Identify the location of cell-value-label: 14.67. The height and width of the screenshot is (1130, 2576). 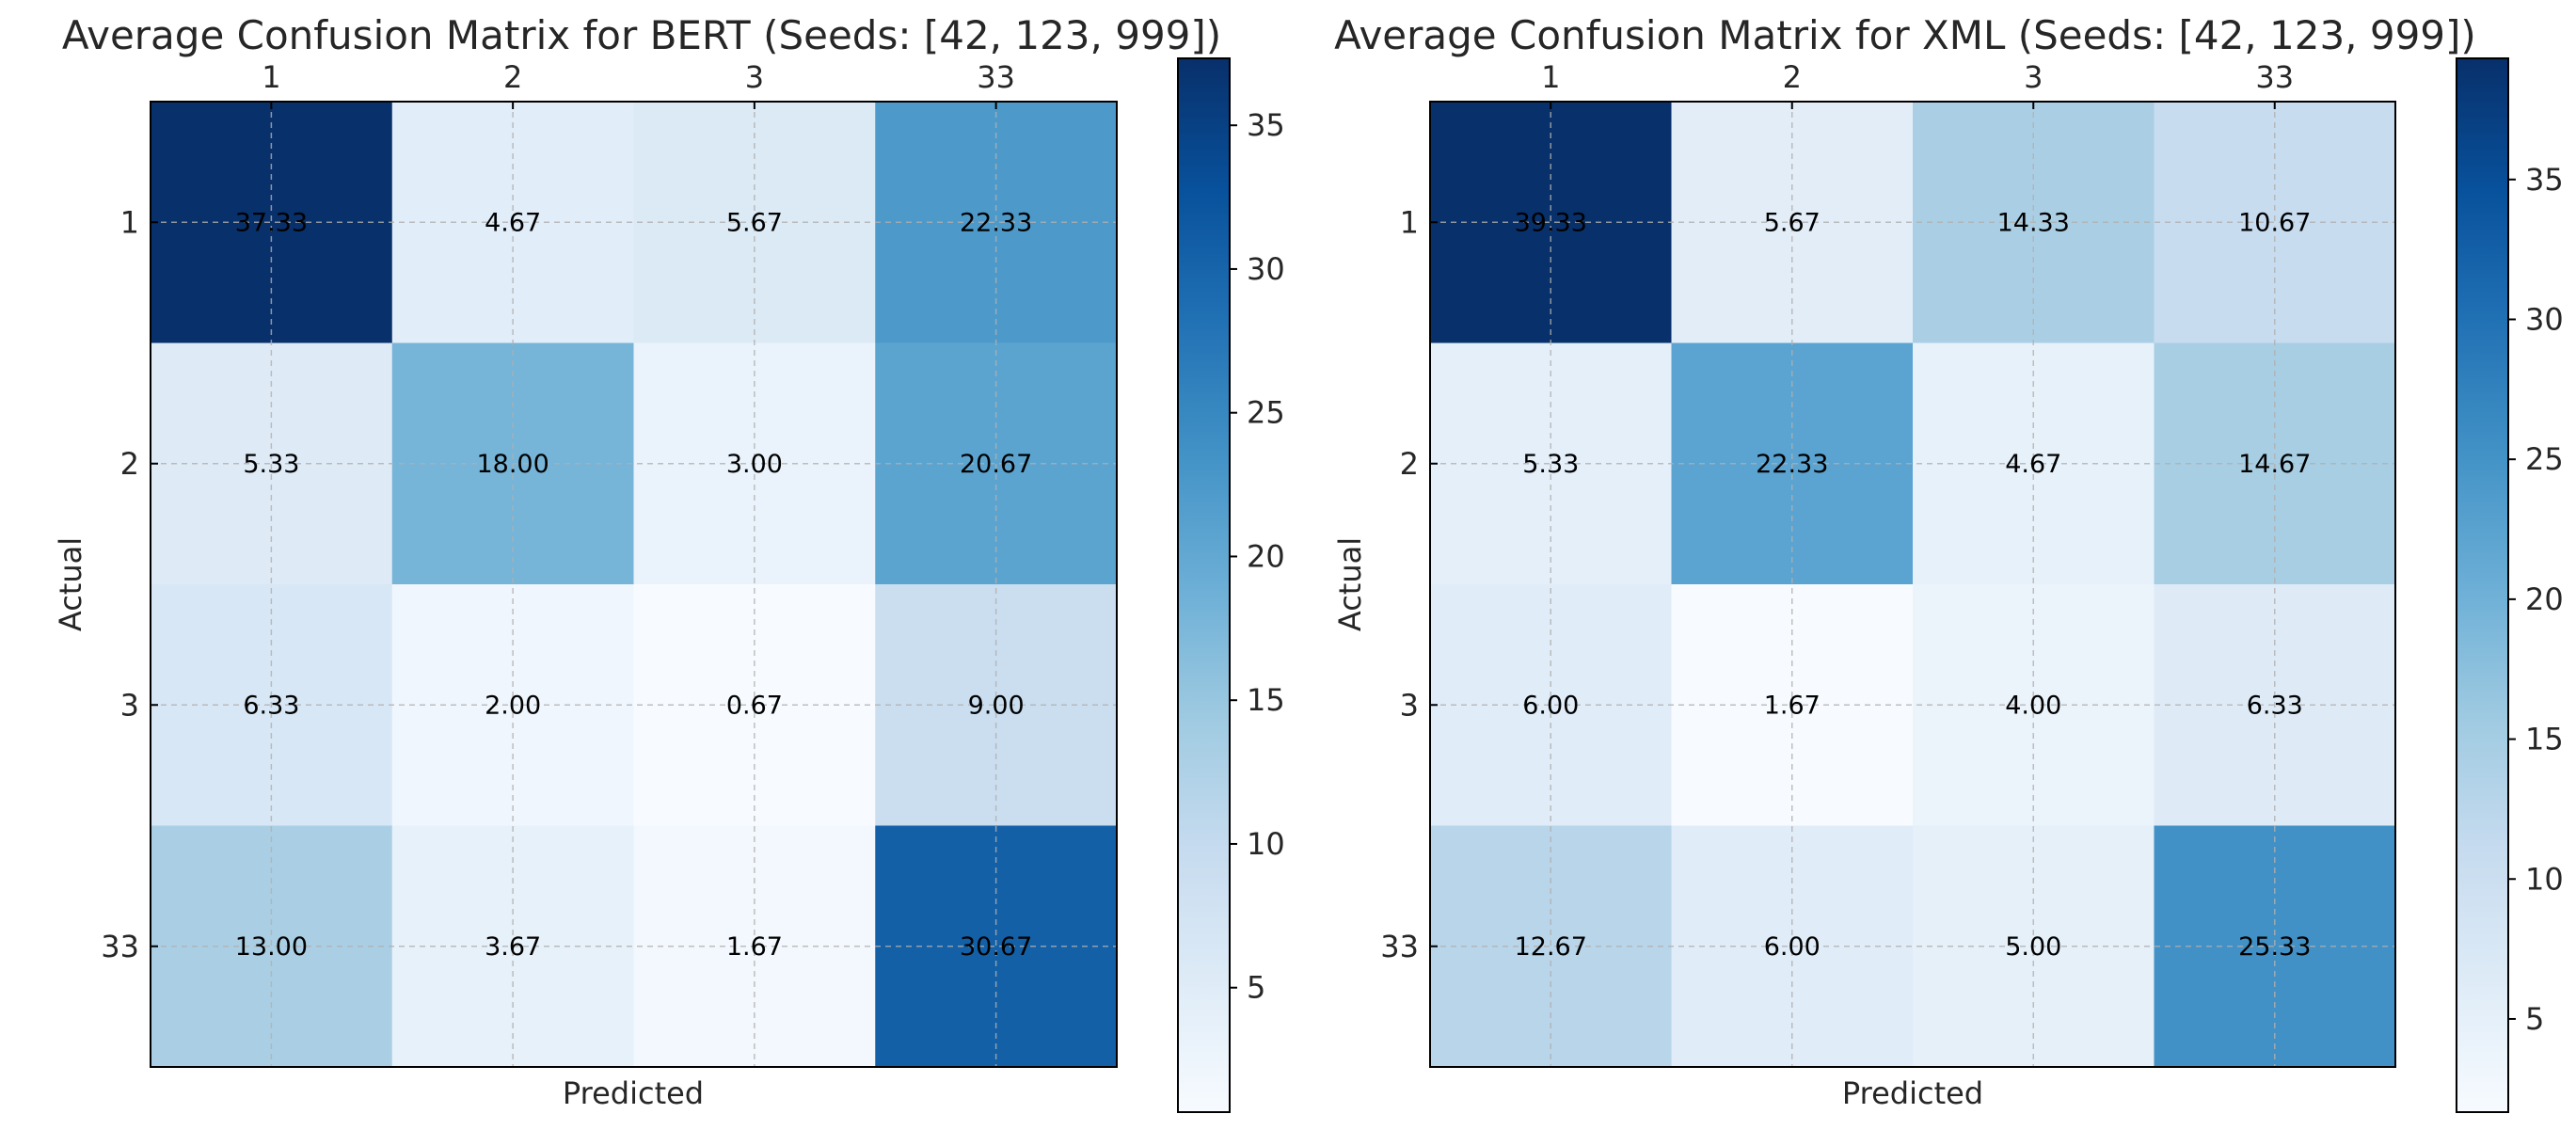
(2275, 465).